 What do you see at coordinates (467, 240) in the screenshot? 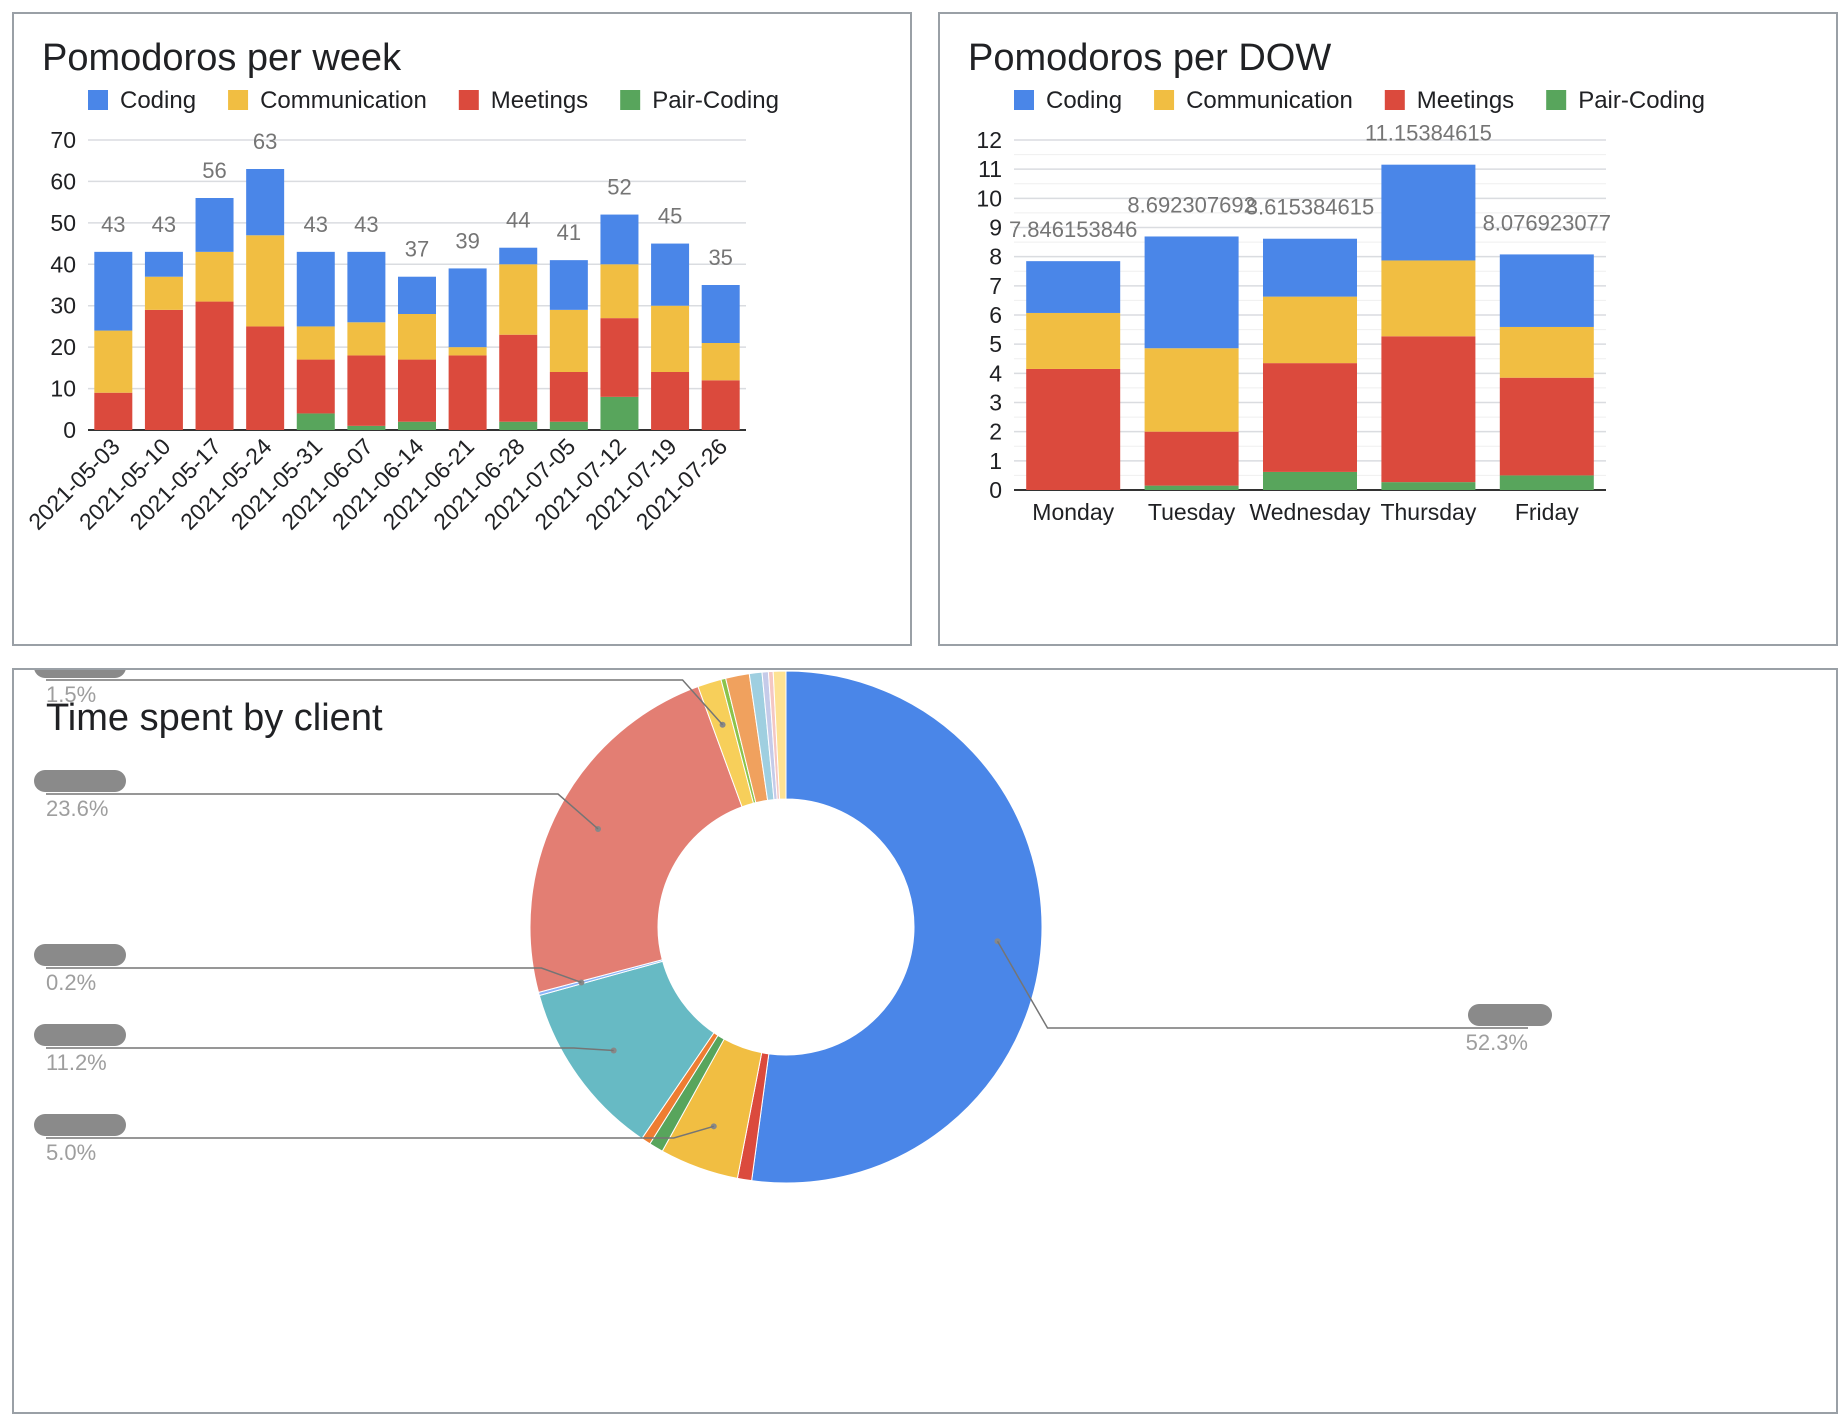
I see `bar-total-label: 39` at bounding box center [467, 240].